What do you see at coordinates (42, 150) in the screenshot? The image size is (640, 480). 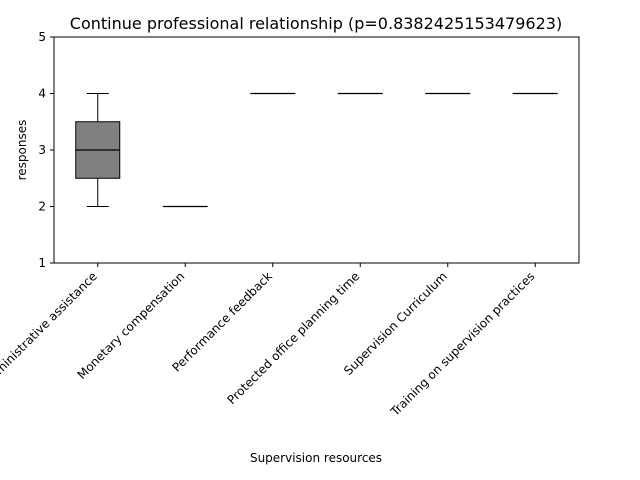 I see `y-tick-label: 3` at bounding box center [42, 150].